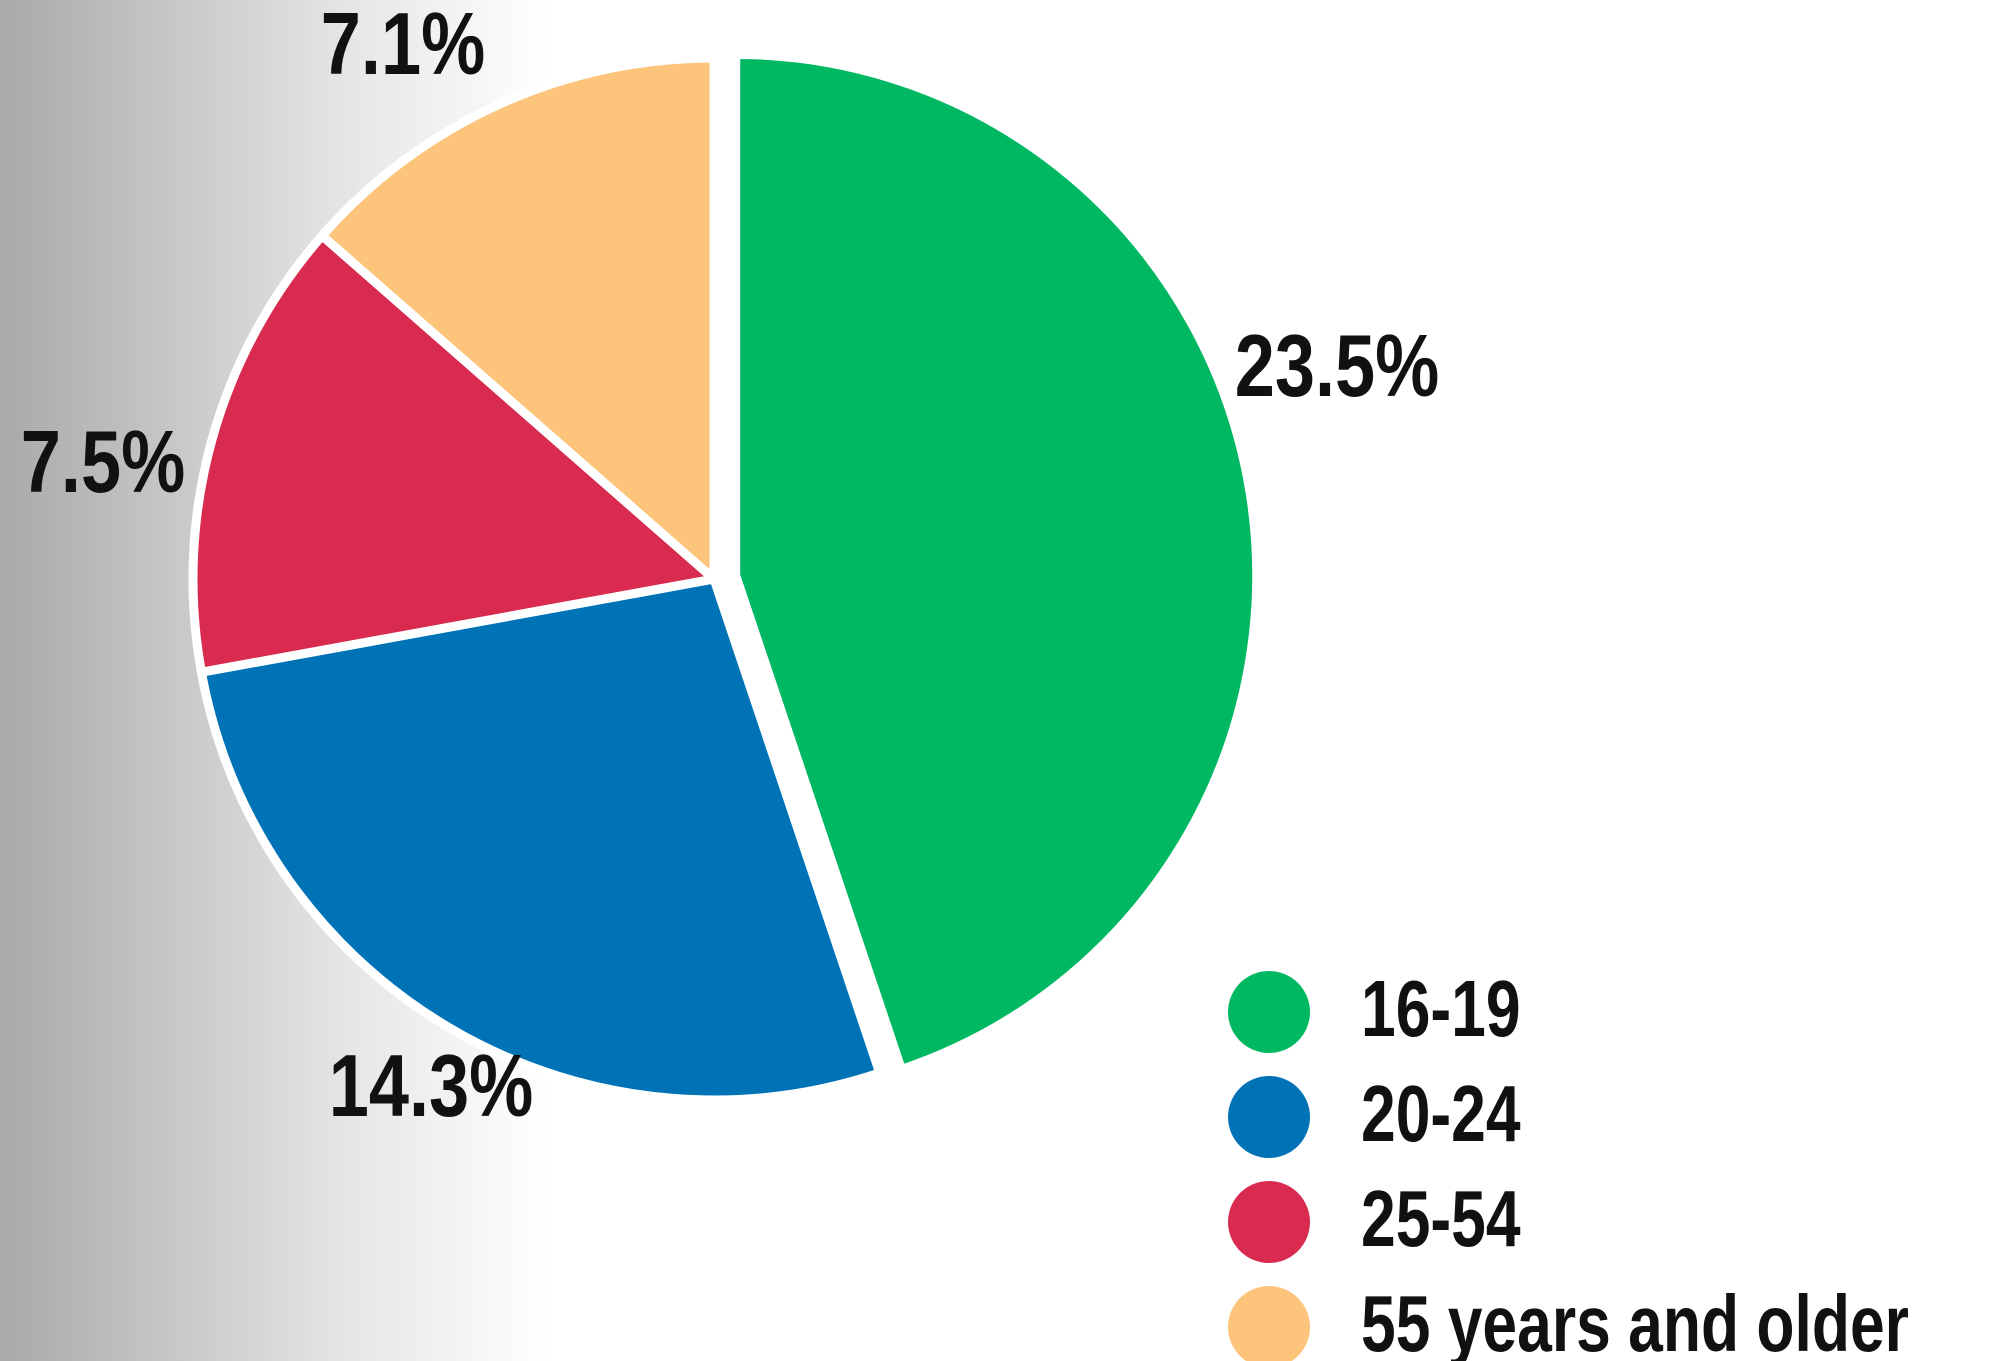  Describe the element at coordinates (1635, 1320) in the screenshot. I see `legend-label: 55 years and older` at that location.